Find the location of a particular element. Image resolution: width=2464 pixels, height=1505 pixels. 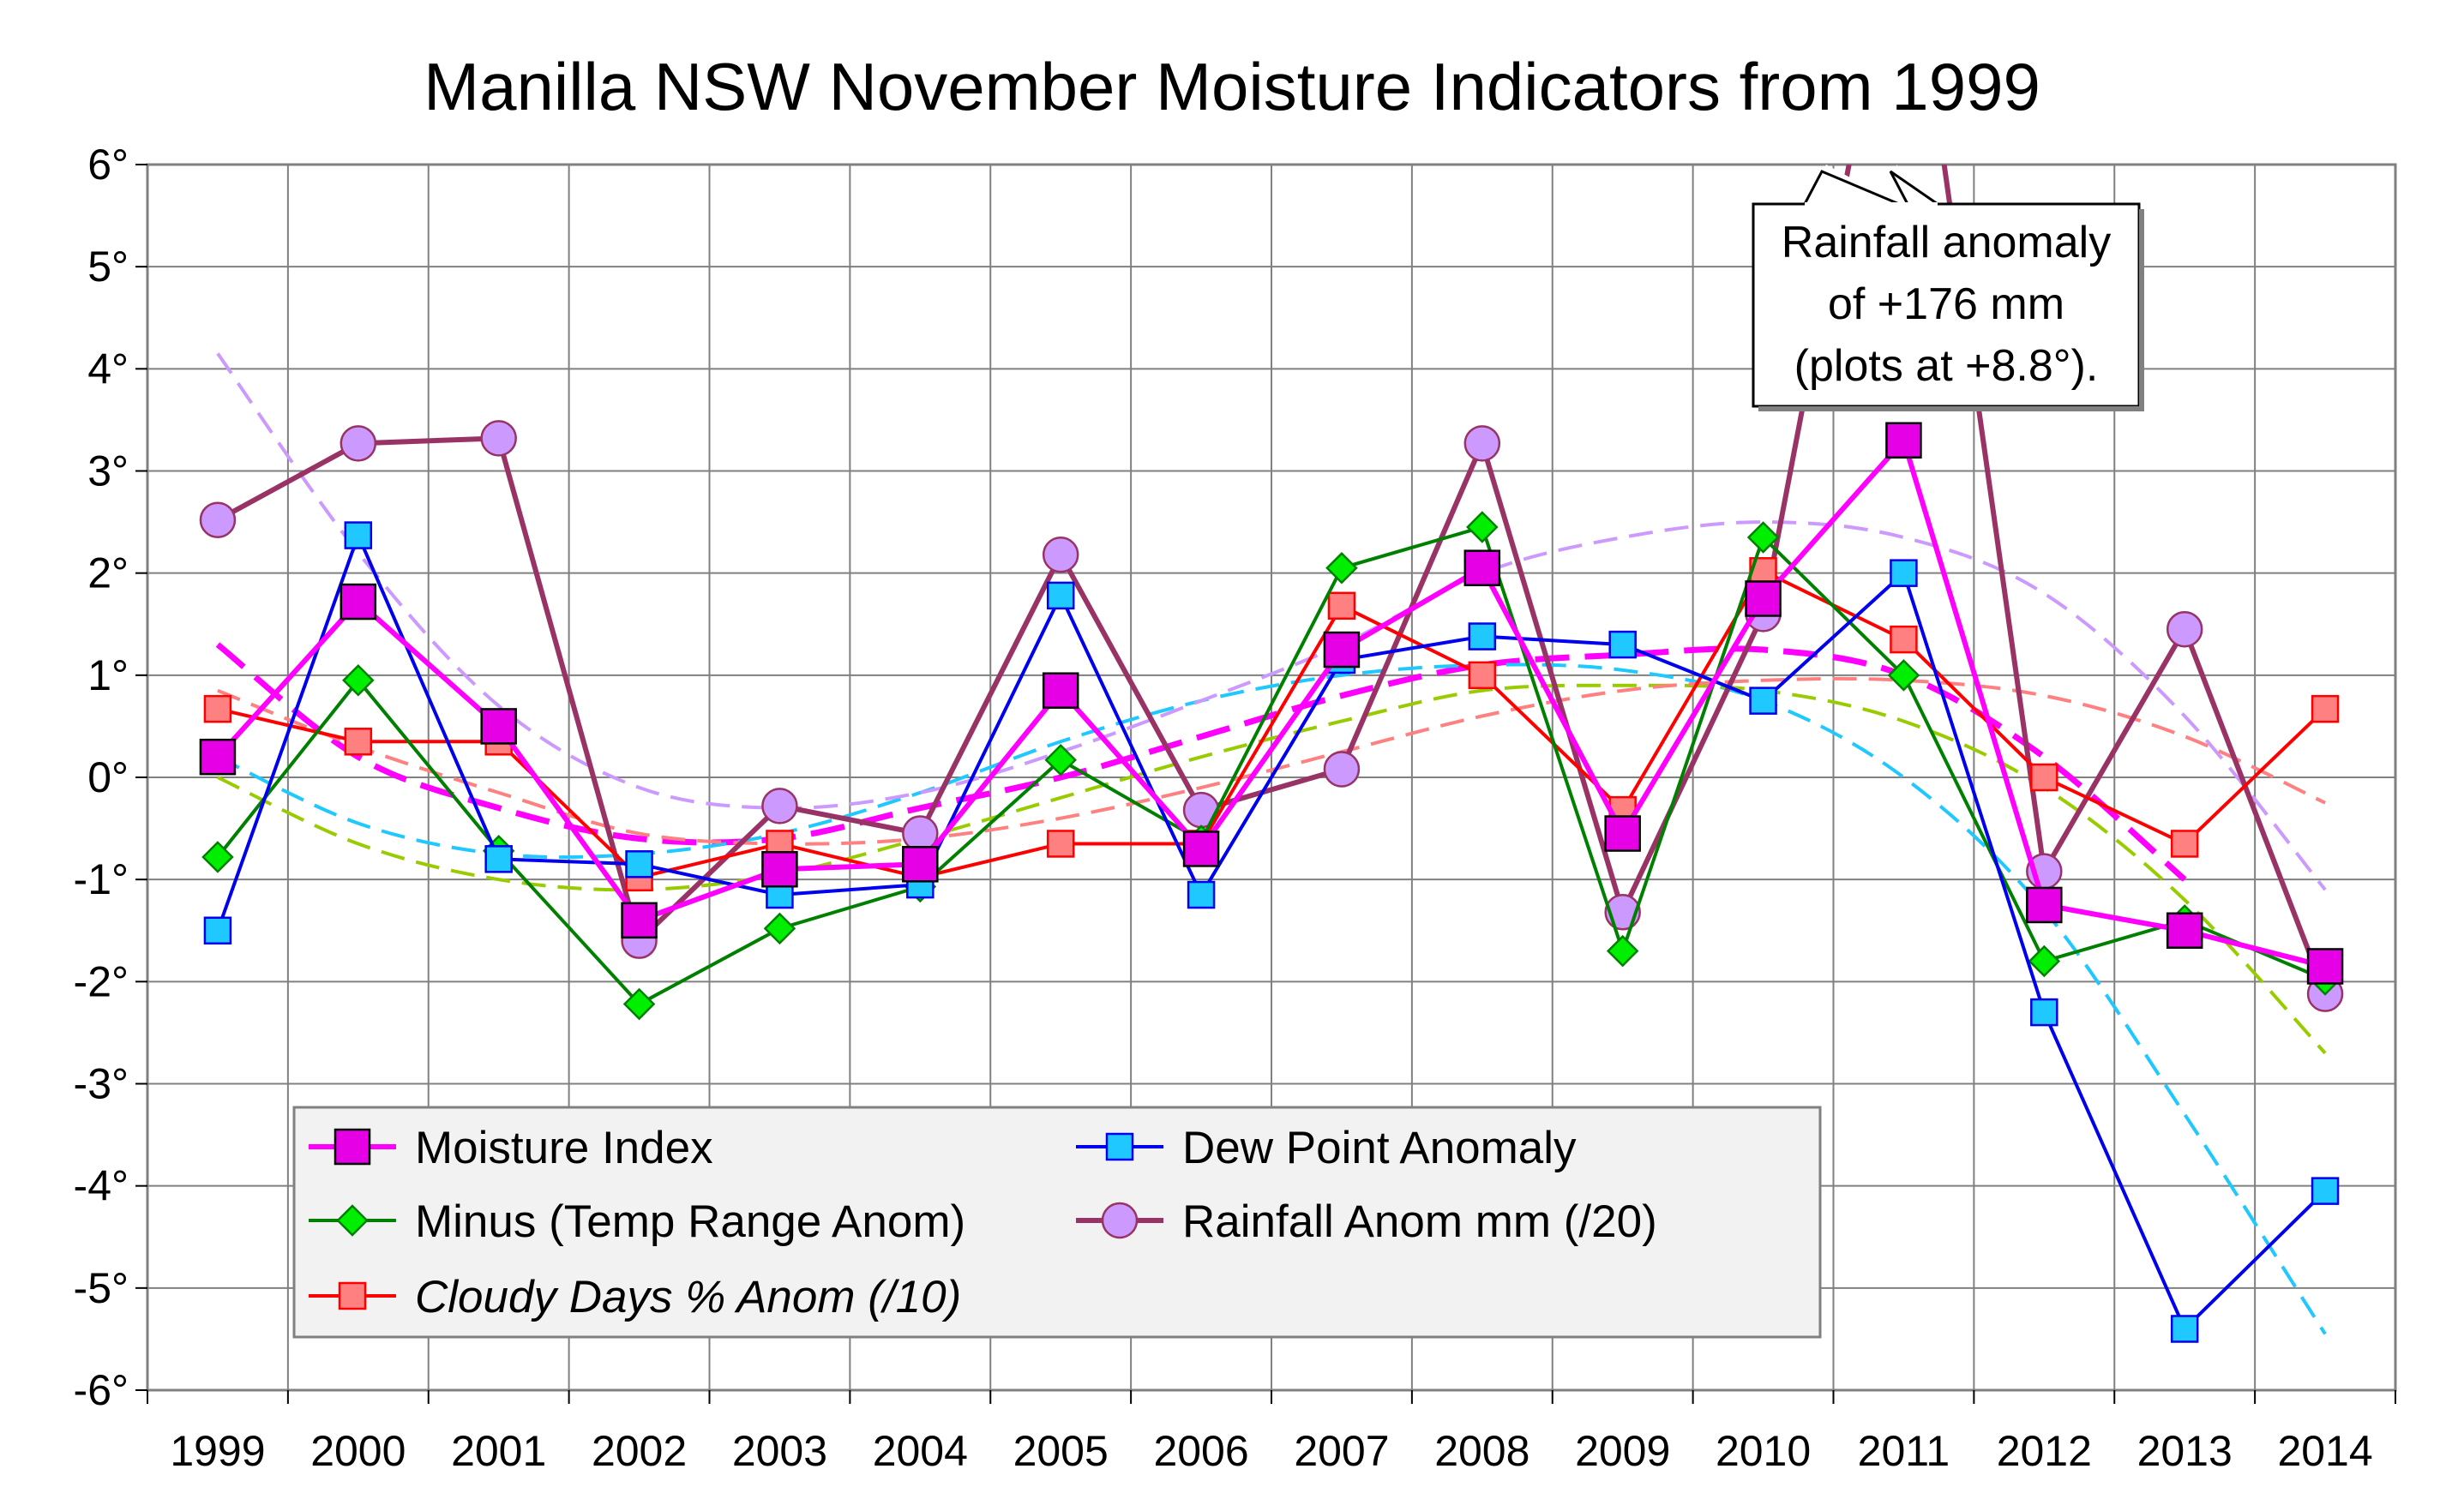

callout-line: Rainfall anomaly is located at coordinates (1946, 242).